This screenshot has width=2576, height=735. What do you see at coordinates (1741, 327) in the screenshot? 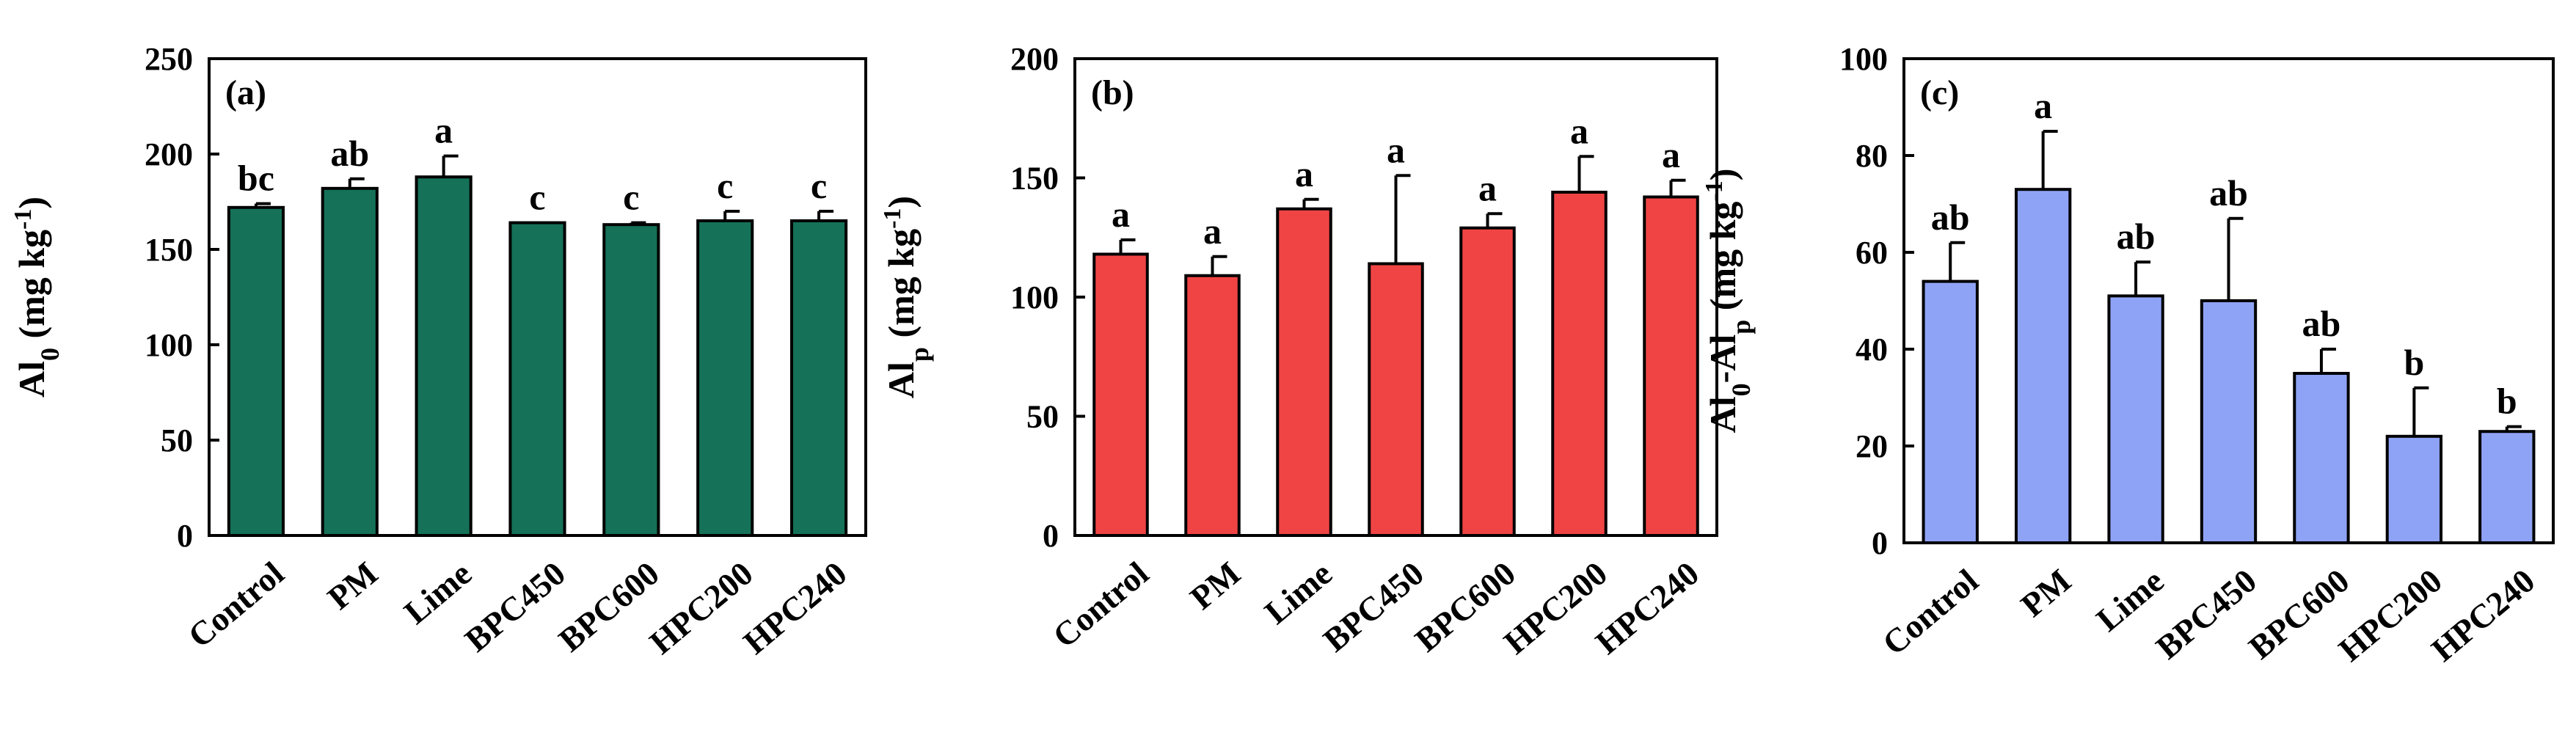
I see `y-label-sub2: p` at bounding box center [1741, 327].